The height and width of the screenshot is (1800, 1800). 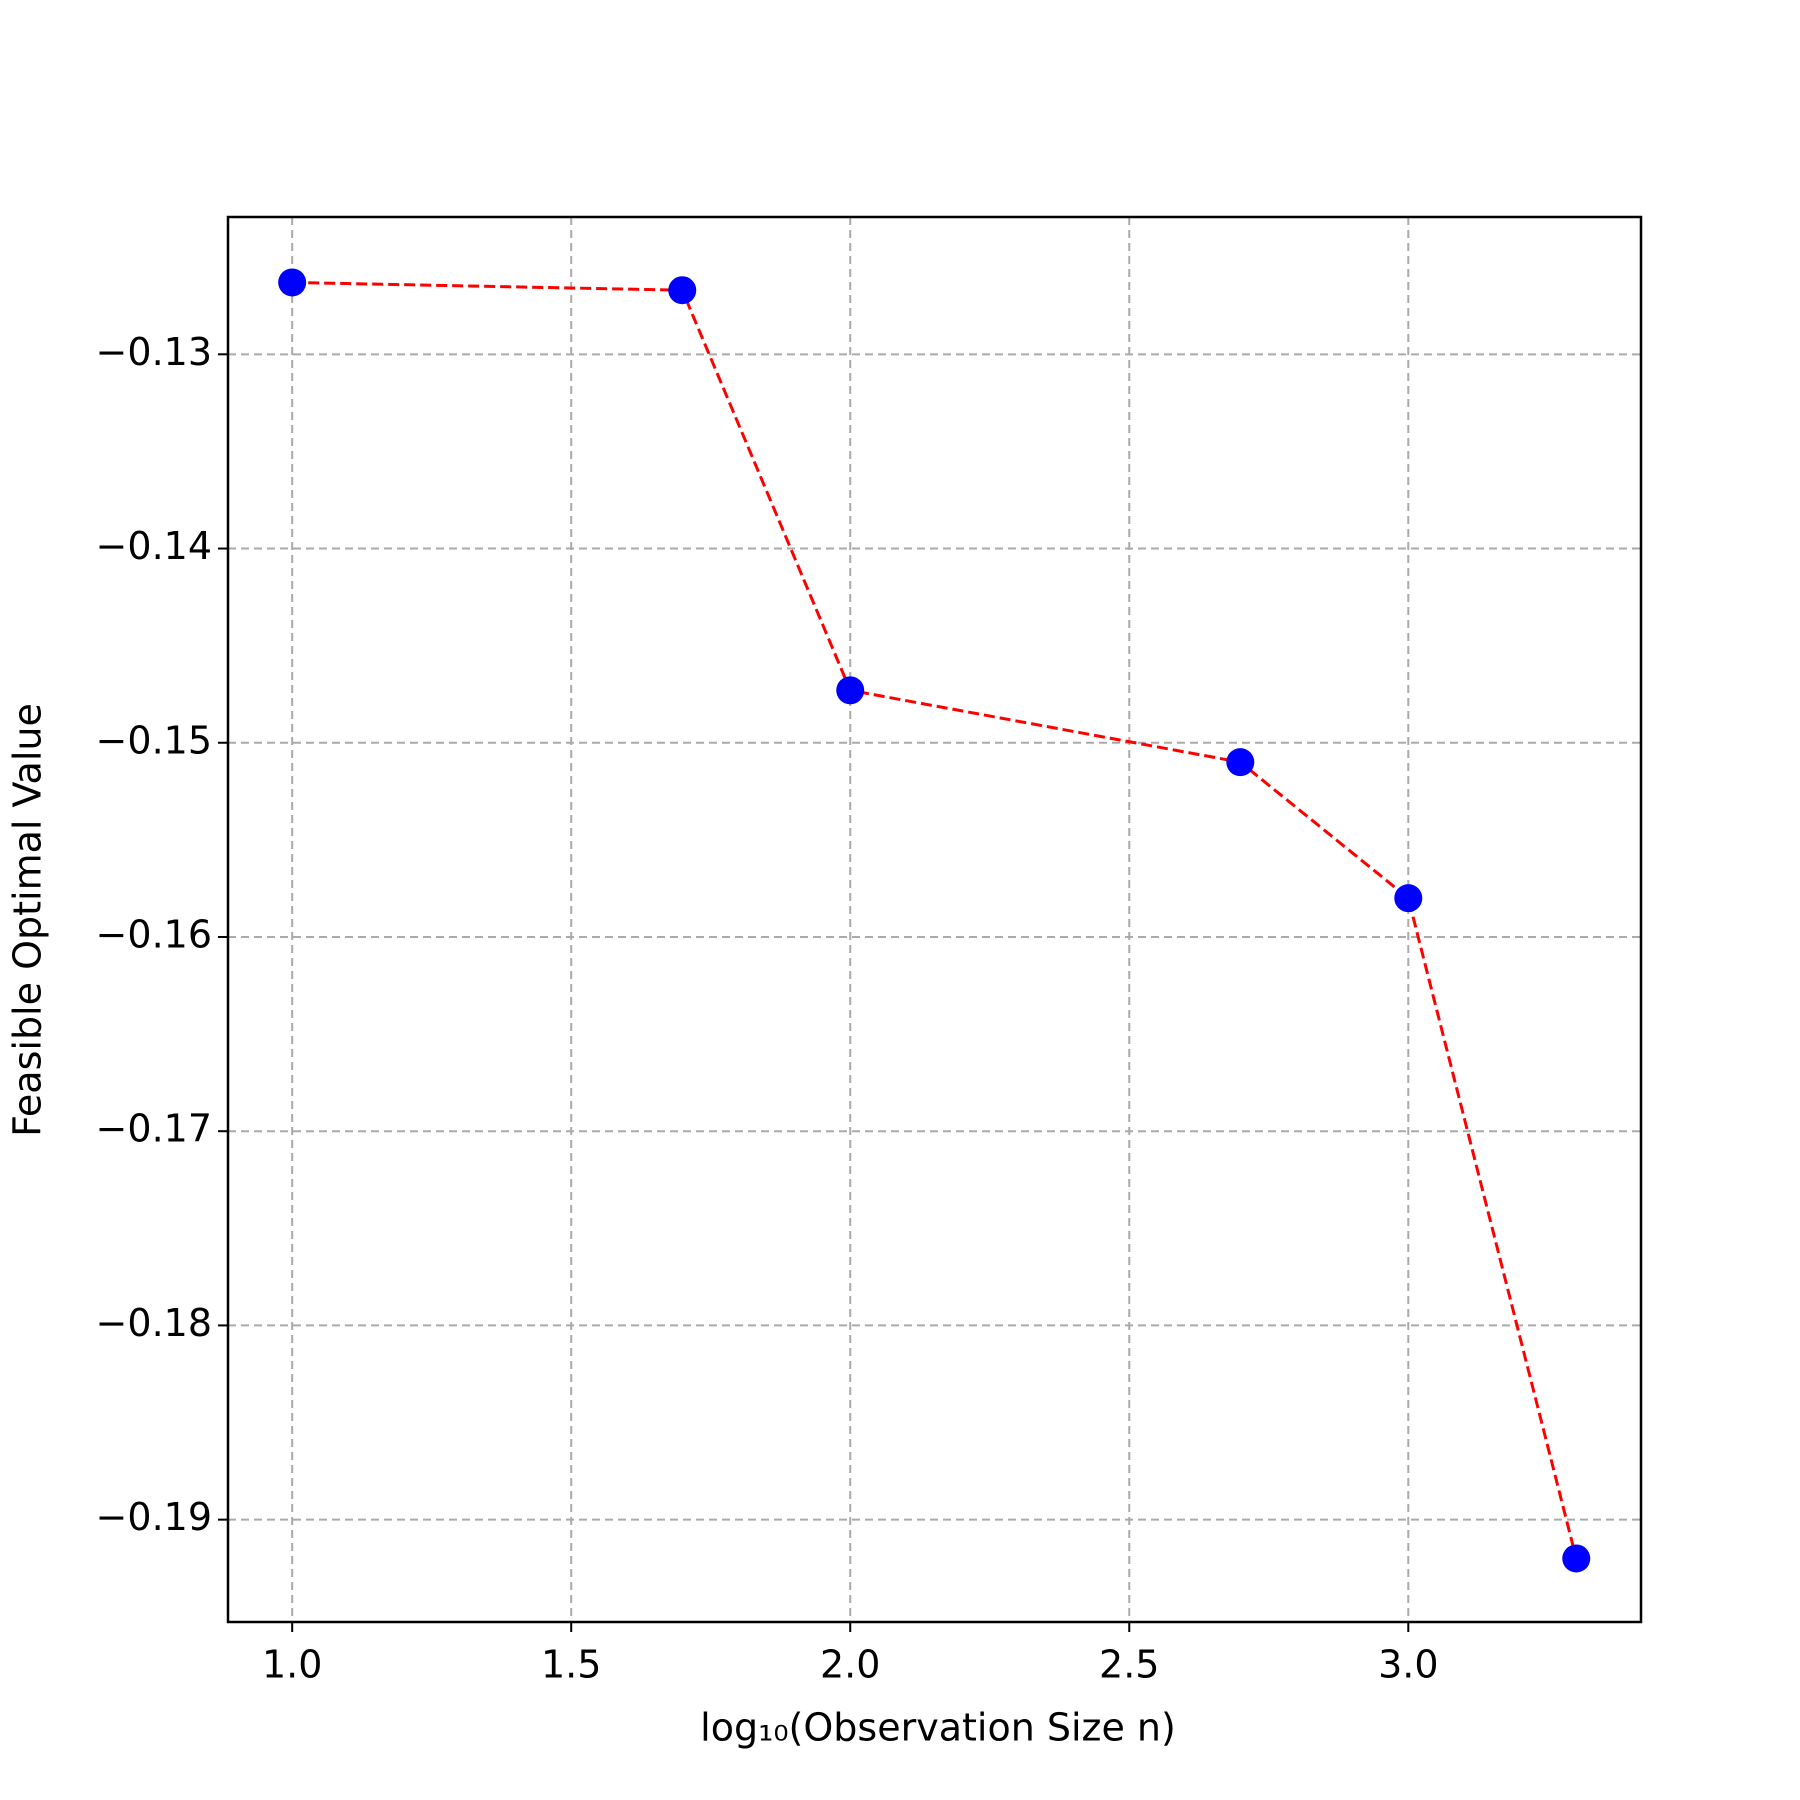 I want to click on y-tick-label: −0.14, so click(x=154, y=546).